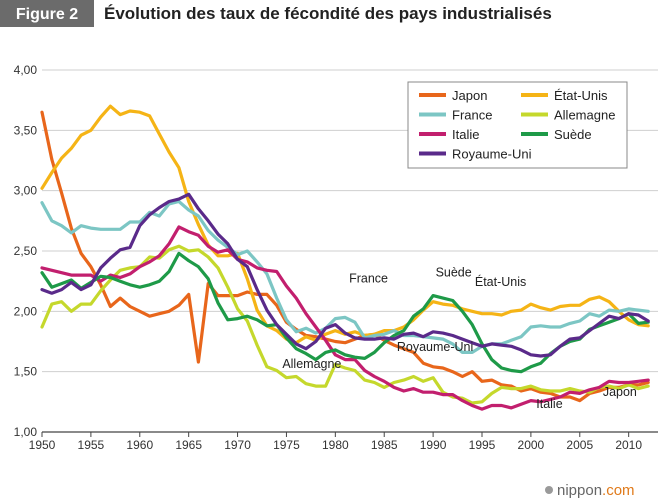  I want to click on x-tick-label: 1970, so click(237, 445).